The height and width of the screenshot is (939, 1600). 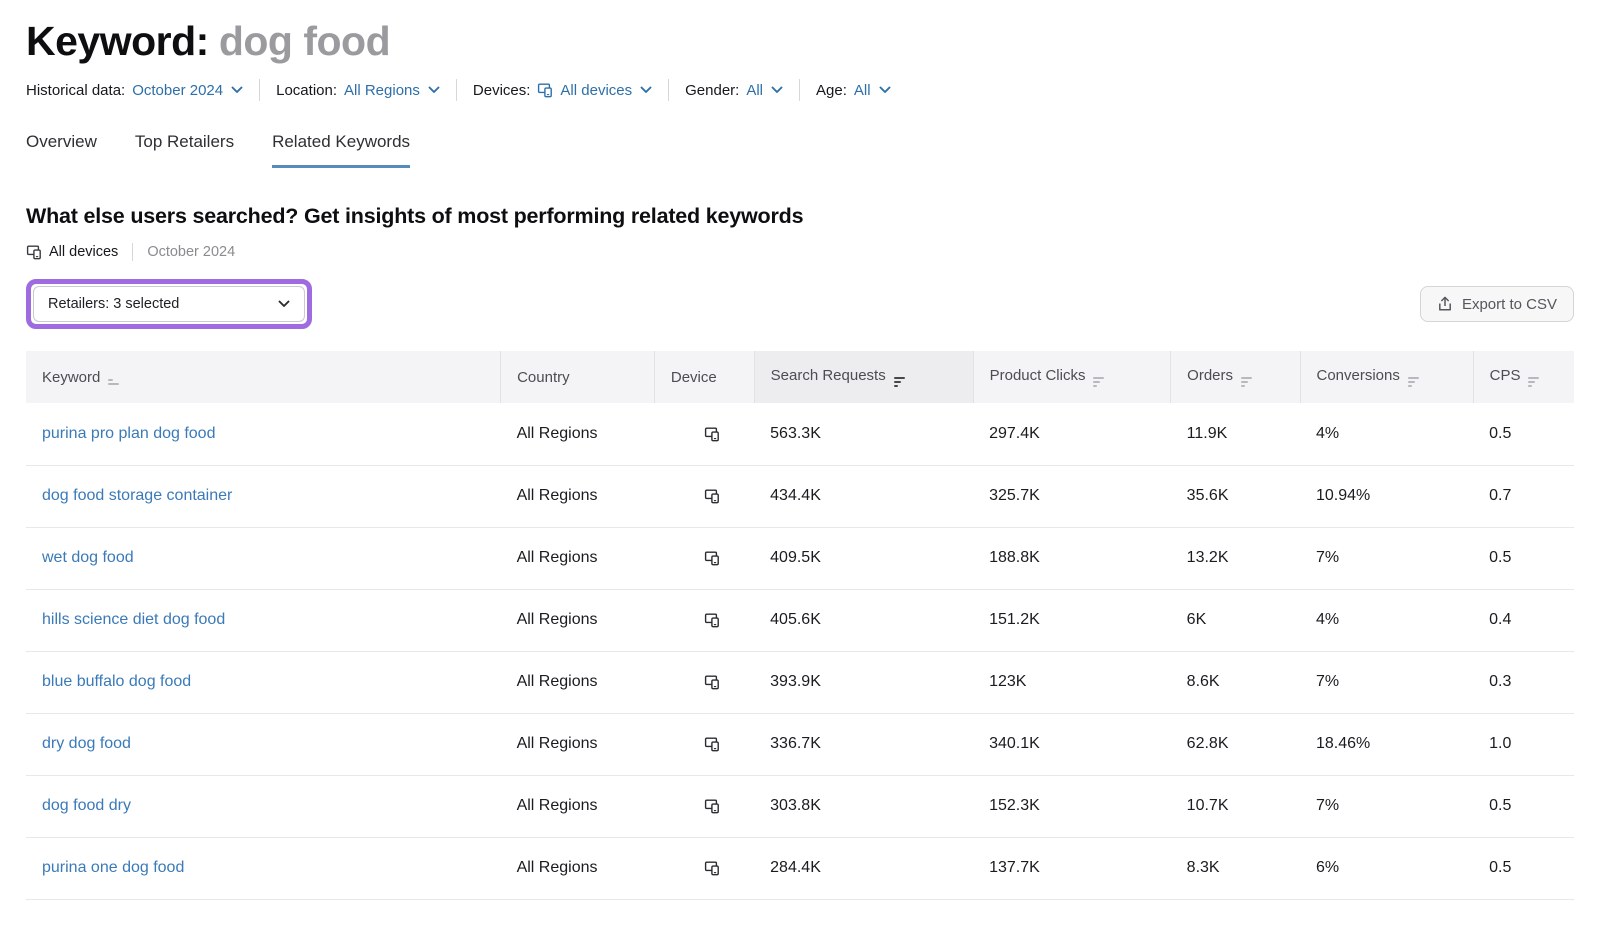 I want to click on cps-cell: 0.7, so click(x=1523, y=496).